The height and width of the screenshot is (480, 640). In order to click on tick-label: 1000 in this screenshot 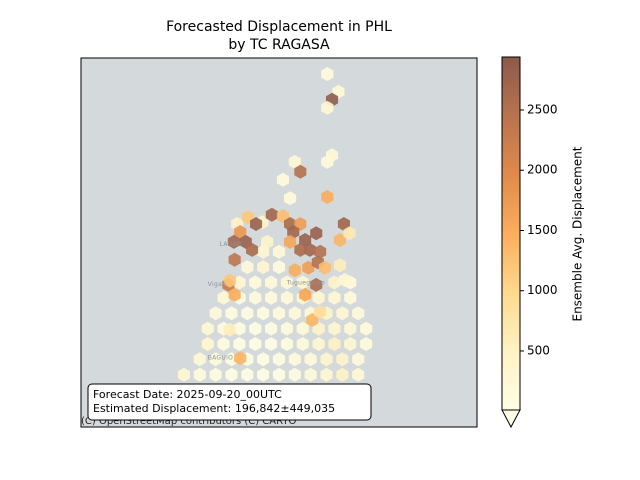, I will do `click(542, 290)`.